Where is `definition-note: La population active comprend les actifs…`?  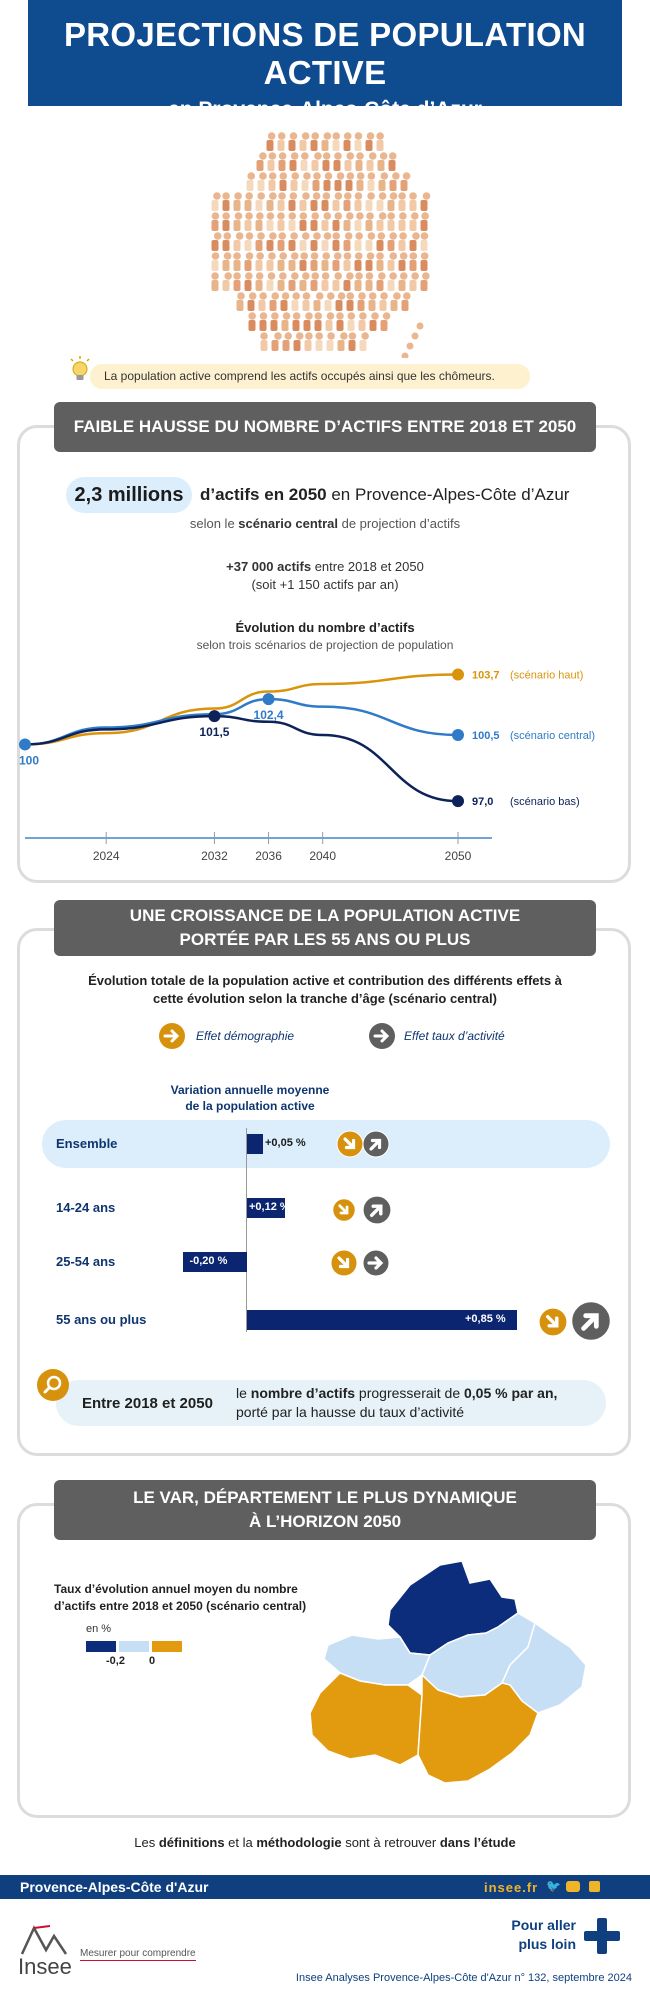 definition-note: La population active comprend les actifs… is located at coordinates (310, 376).